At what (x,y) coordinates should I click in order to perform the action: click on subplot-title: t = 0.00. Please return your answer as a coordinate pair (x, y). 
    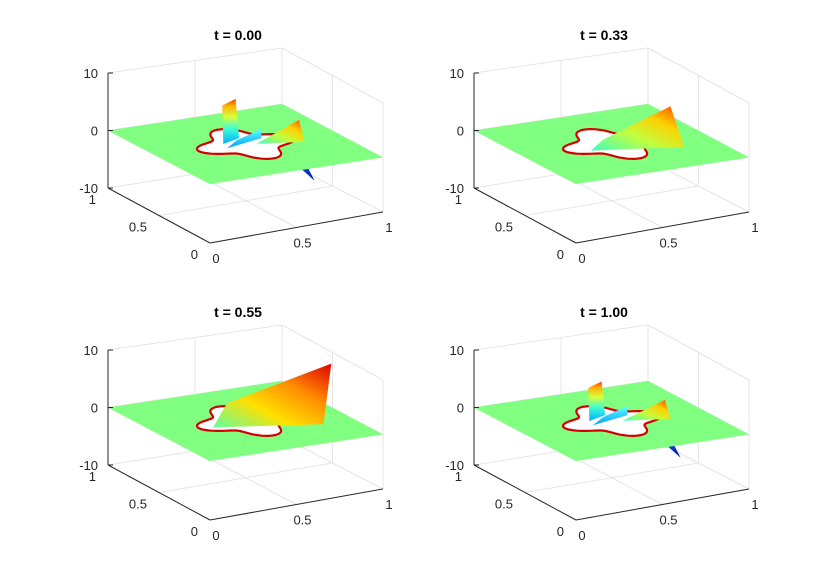
    Looking at the image, I should click on (238, 35).